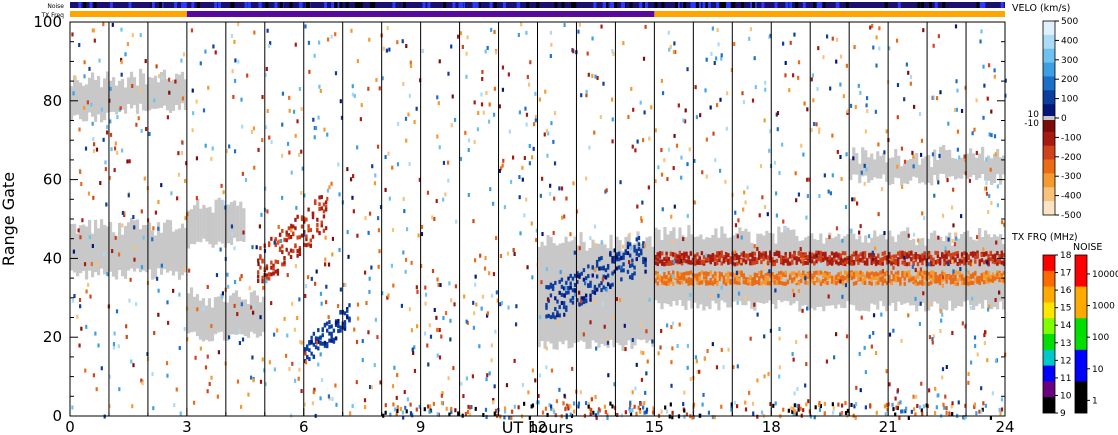  I want to click on tx-freq-colorbar-tick-label: 16, so click(1066, 291).